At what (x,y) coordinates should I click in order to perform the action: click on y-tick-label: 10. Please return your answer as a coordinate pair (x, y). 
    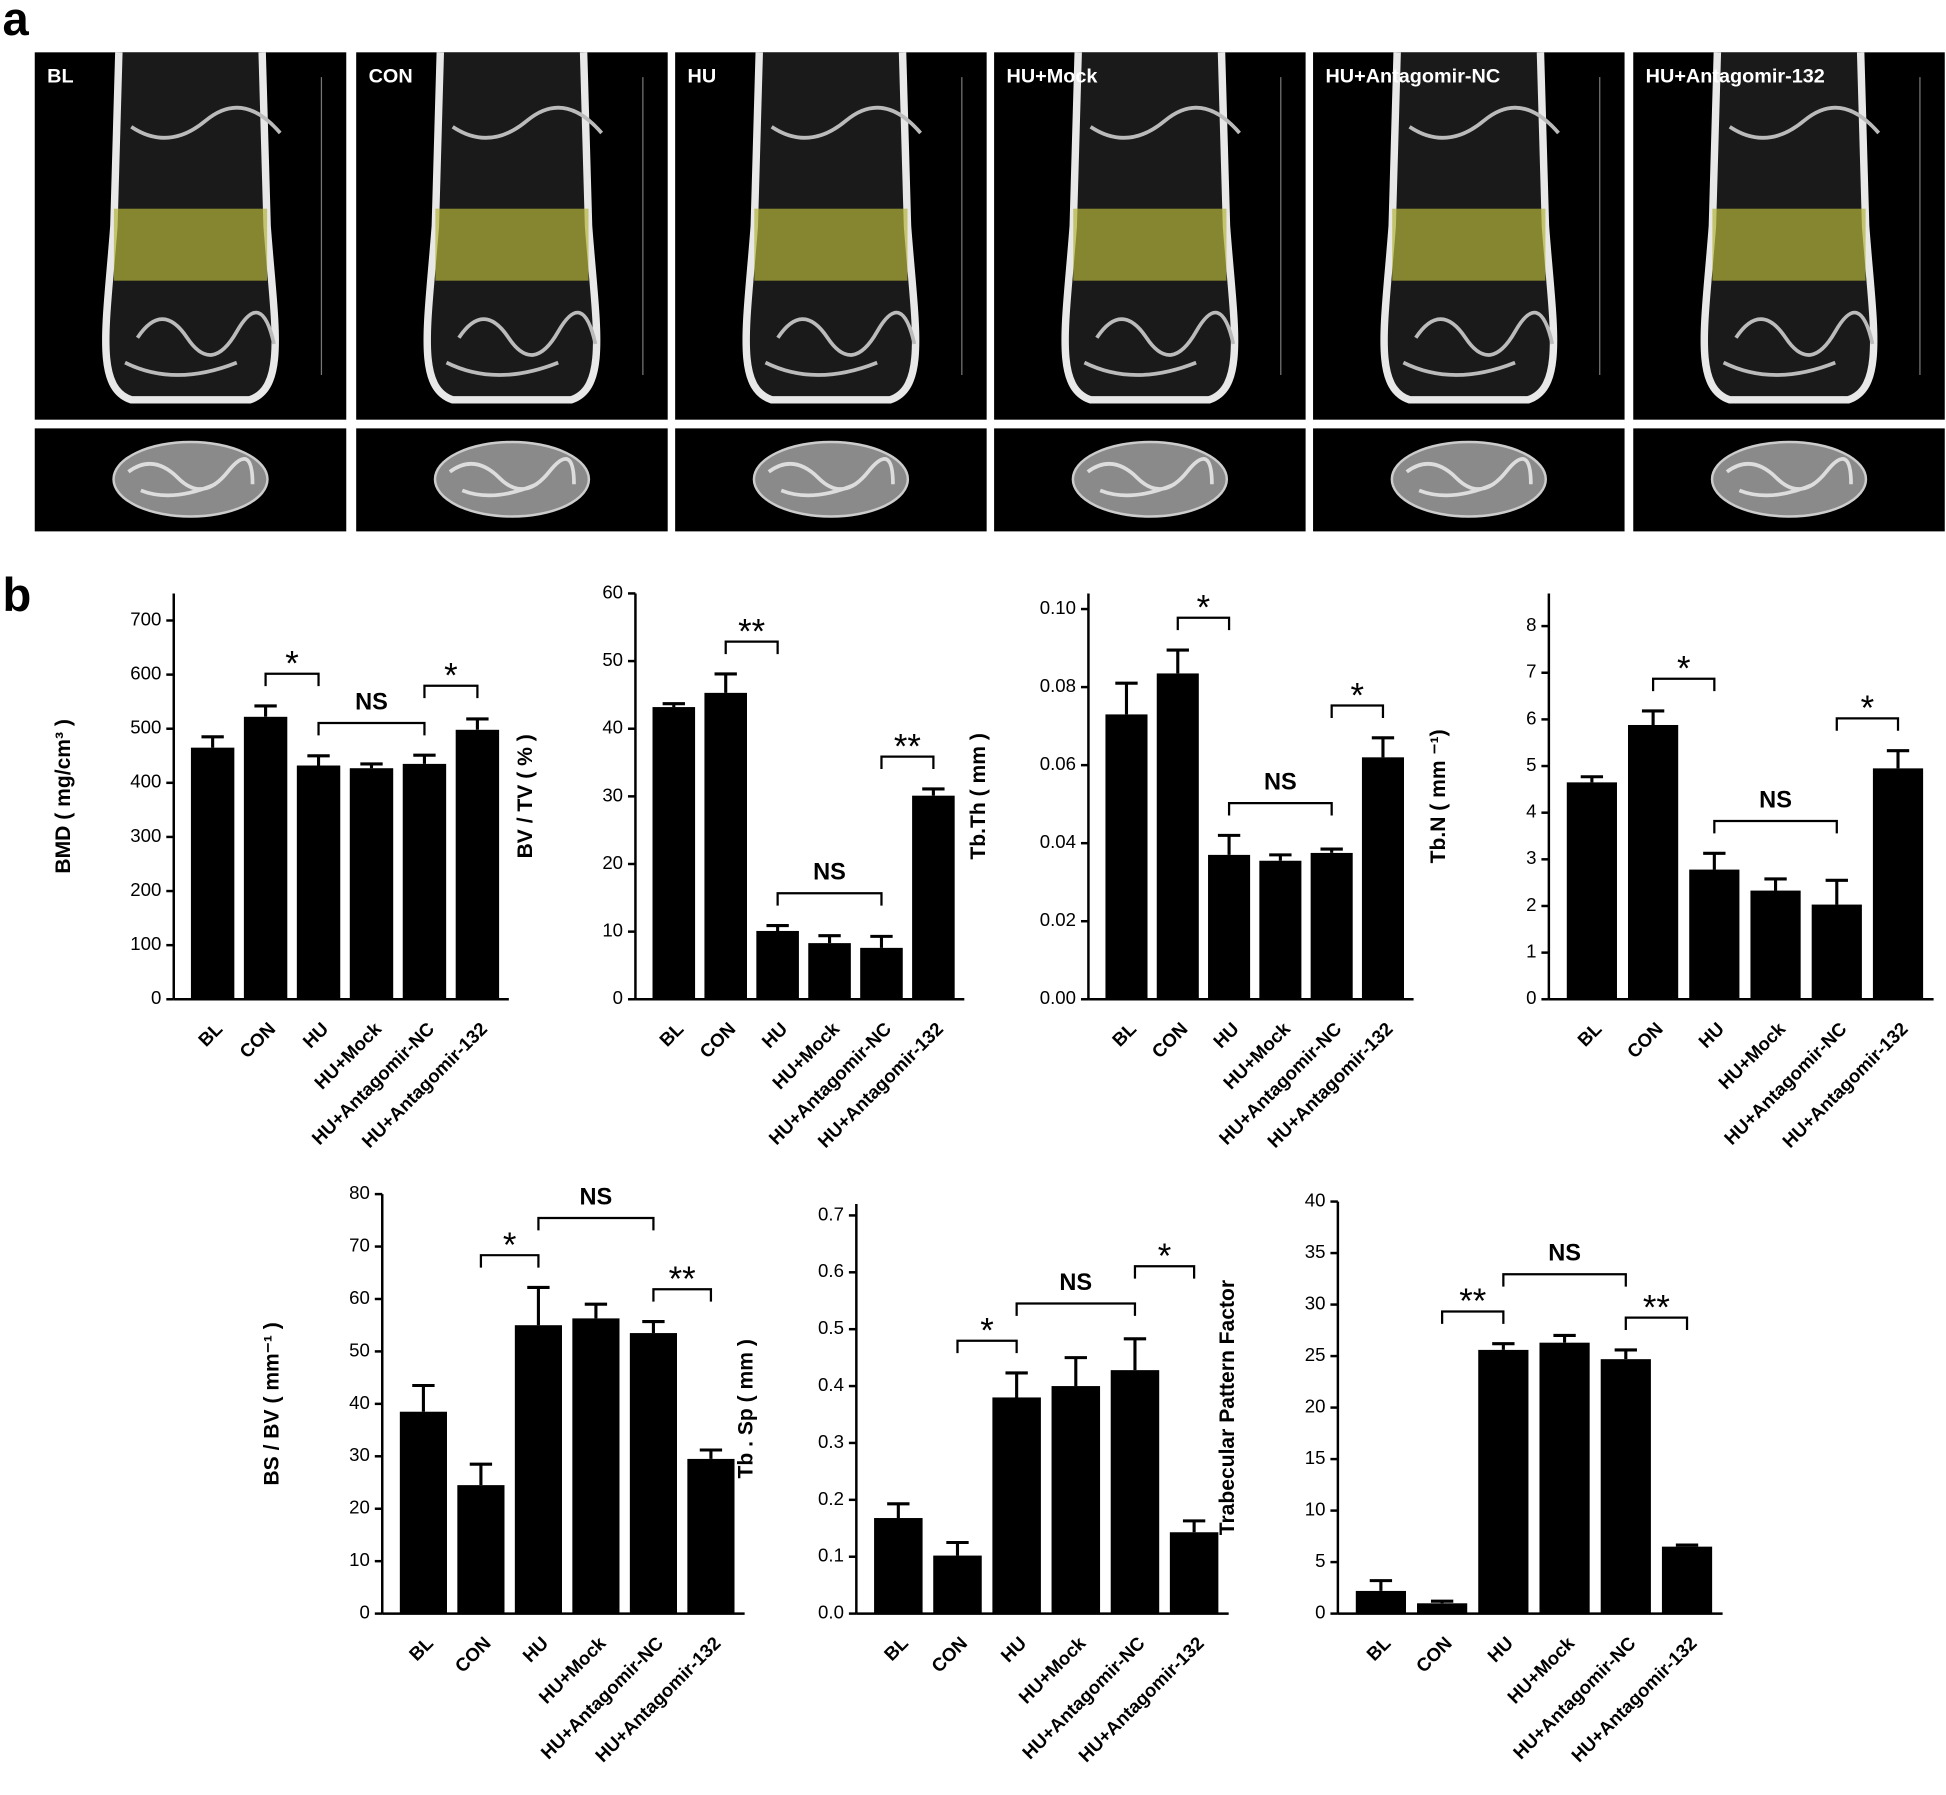
    Looking at the image, I should click on (1315, 1509).